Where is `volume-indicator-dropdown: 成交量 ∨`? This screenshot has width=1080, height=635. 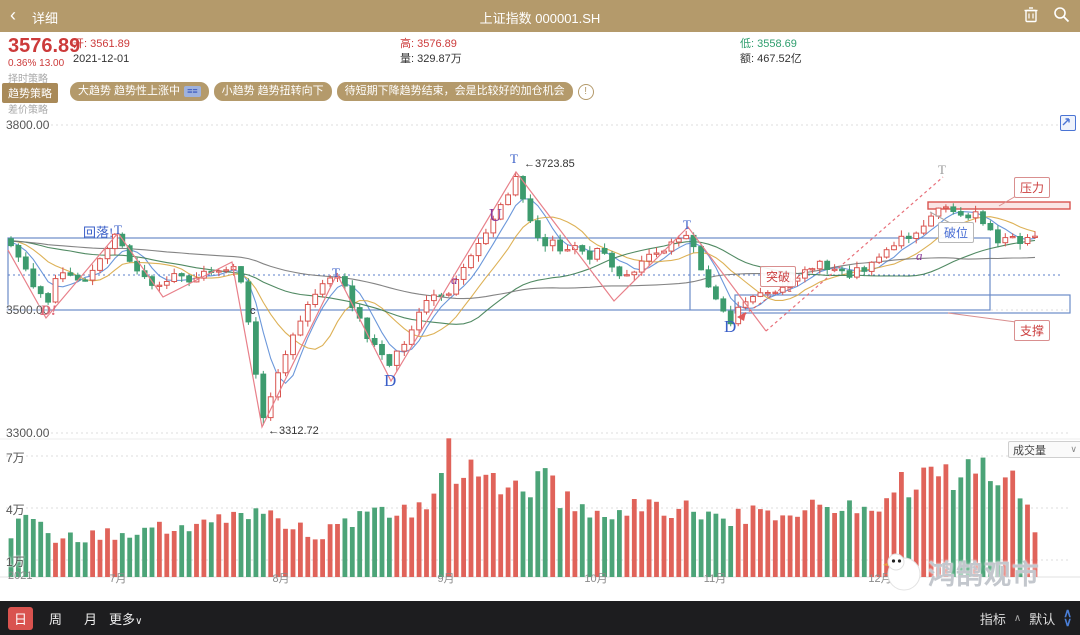
volume-indicator-dropdown: 成交量 ∨ is located at coordinates (1044, 449).